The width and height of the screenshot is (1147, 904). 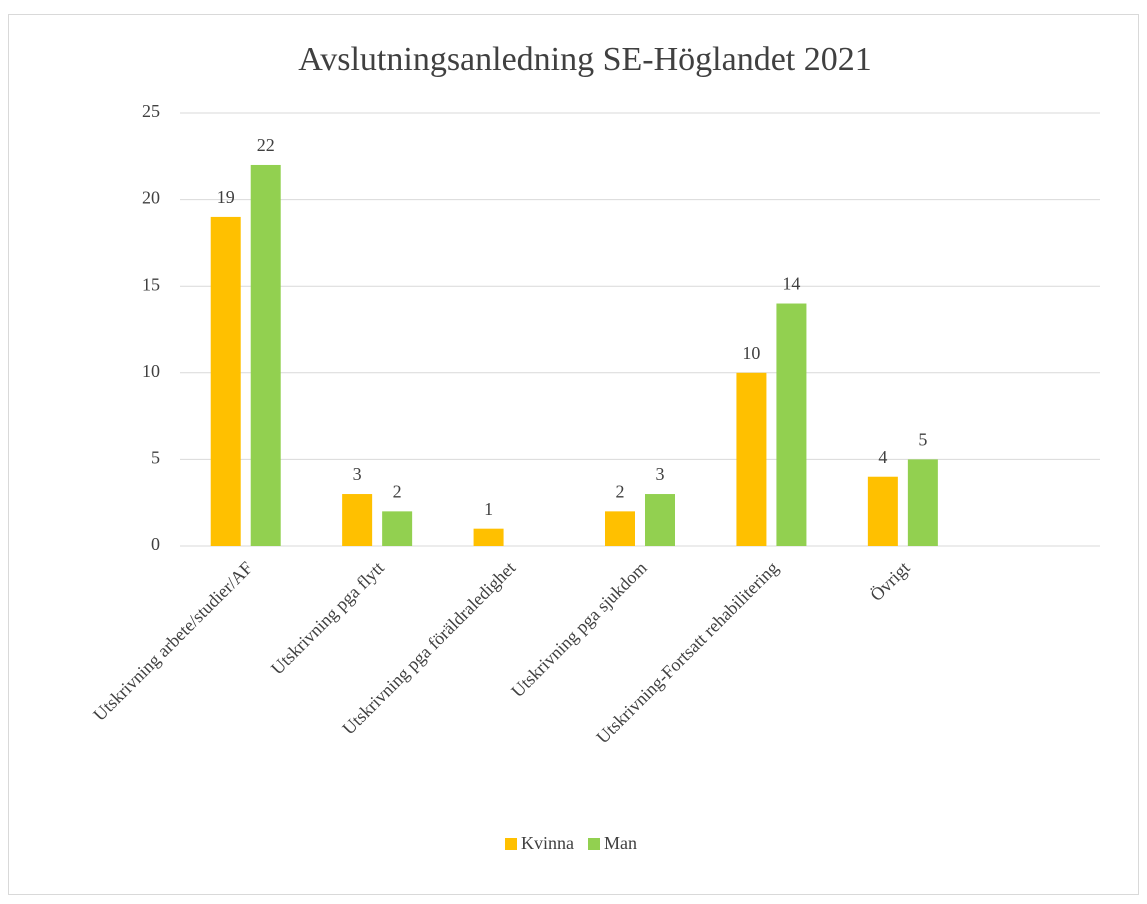 What do you see at coordinates (155, 544) in the screenshot?
I see `y-tick-label: 0` at bounding box center [155, 544].